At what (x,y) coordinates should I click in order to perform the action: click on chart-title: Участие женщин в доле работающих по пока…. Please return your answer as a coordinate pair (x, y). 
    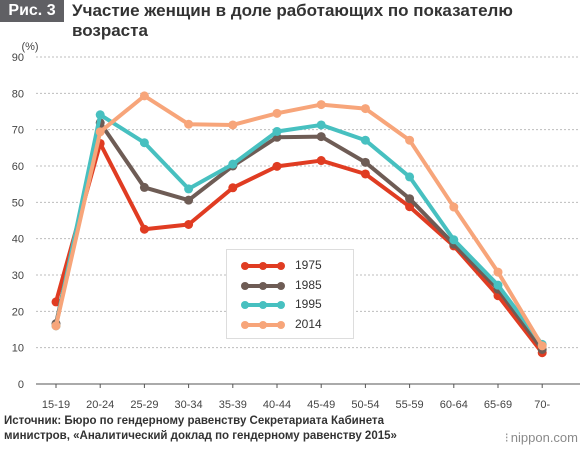
    Looking at the image, I should click on (292, 20).